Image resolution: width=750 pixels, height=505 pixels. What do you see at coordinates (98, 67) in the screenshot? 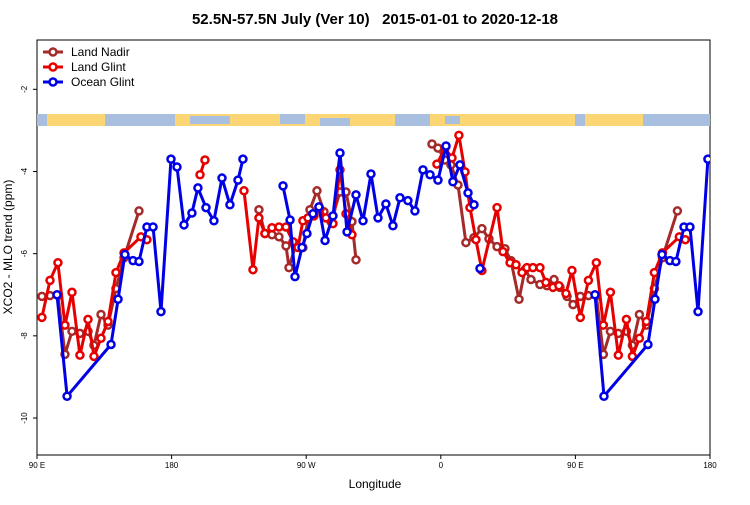
I see `legend-label: Land Glint` at bounding box center [98, 67].